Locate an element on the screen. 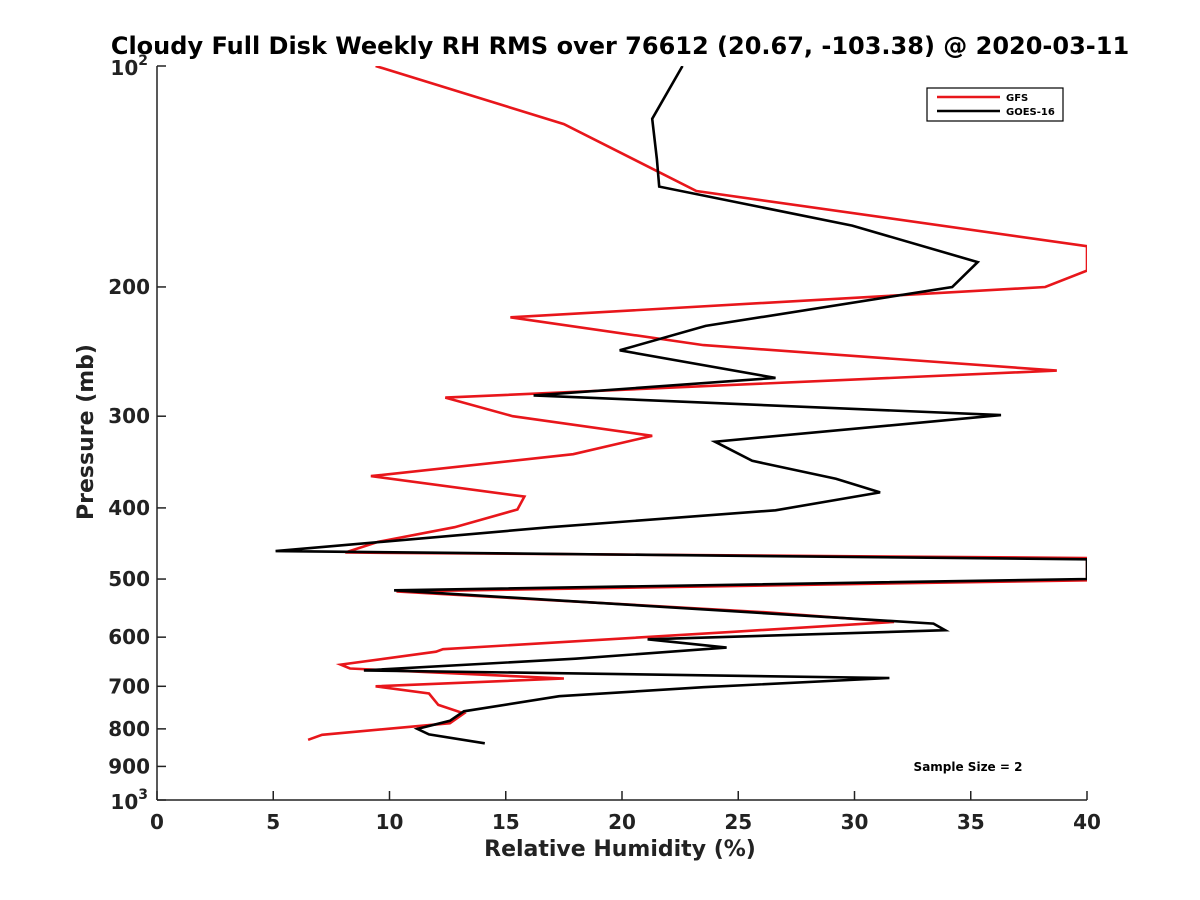 Image resolution: width=1200 pixels, height=900 pixels. y-tick-label: 900 is located at coordinates (129, 766).